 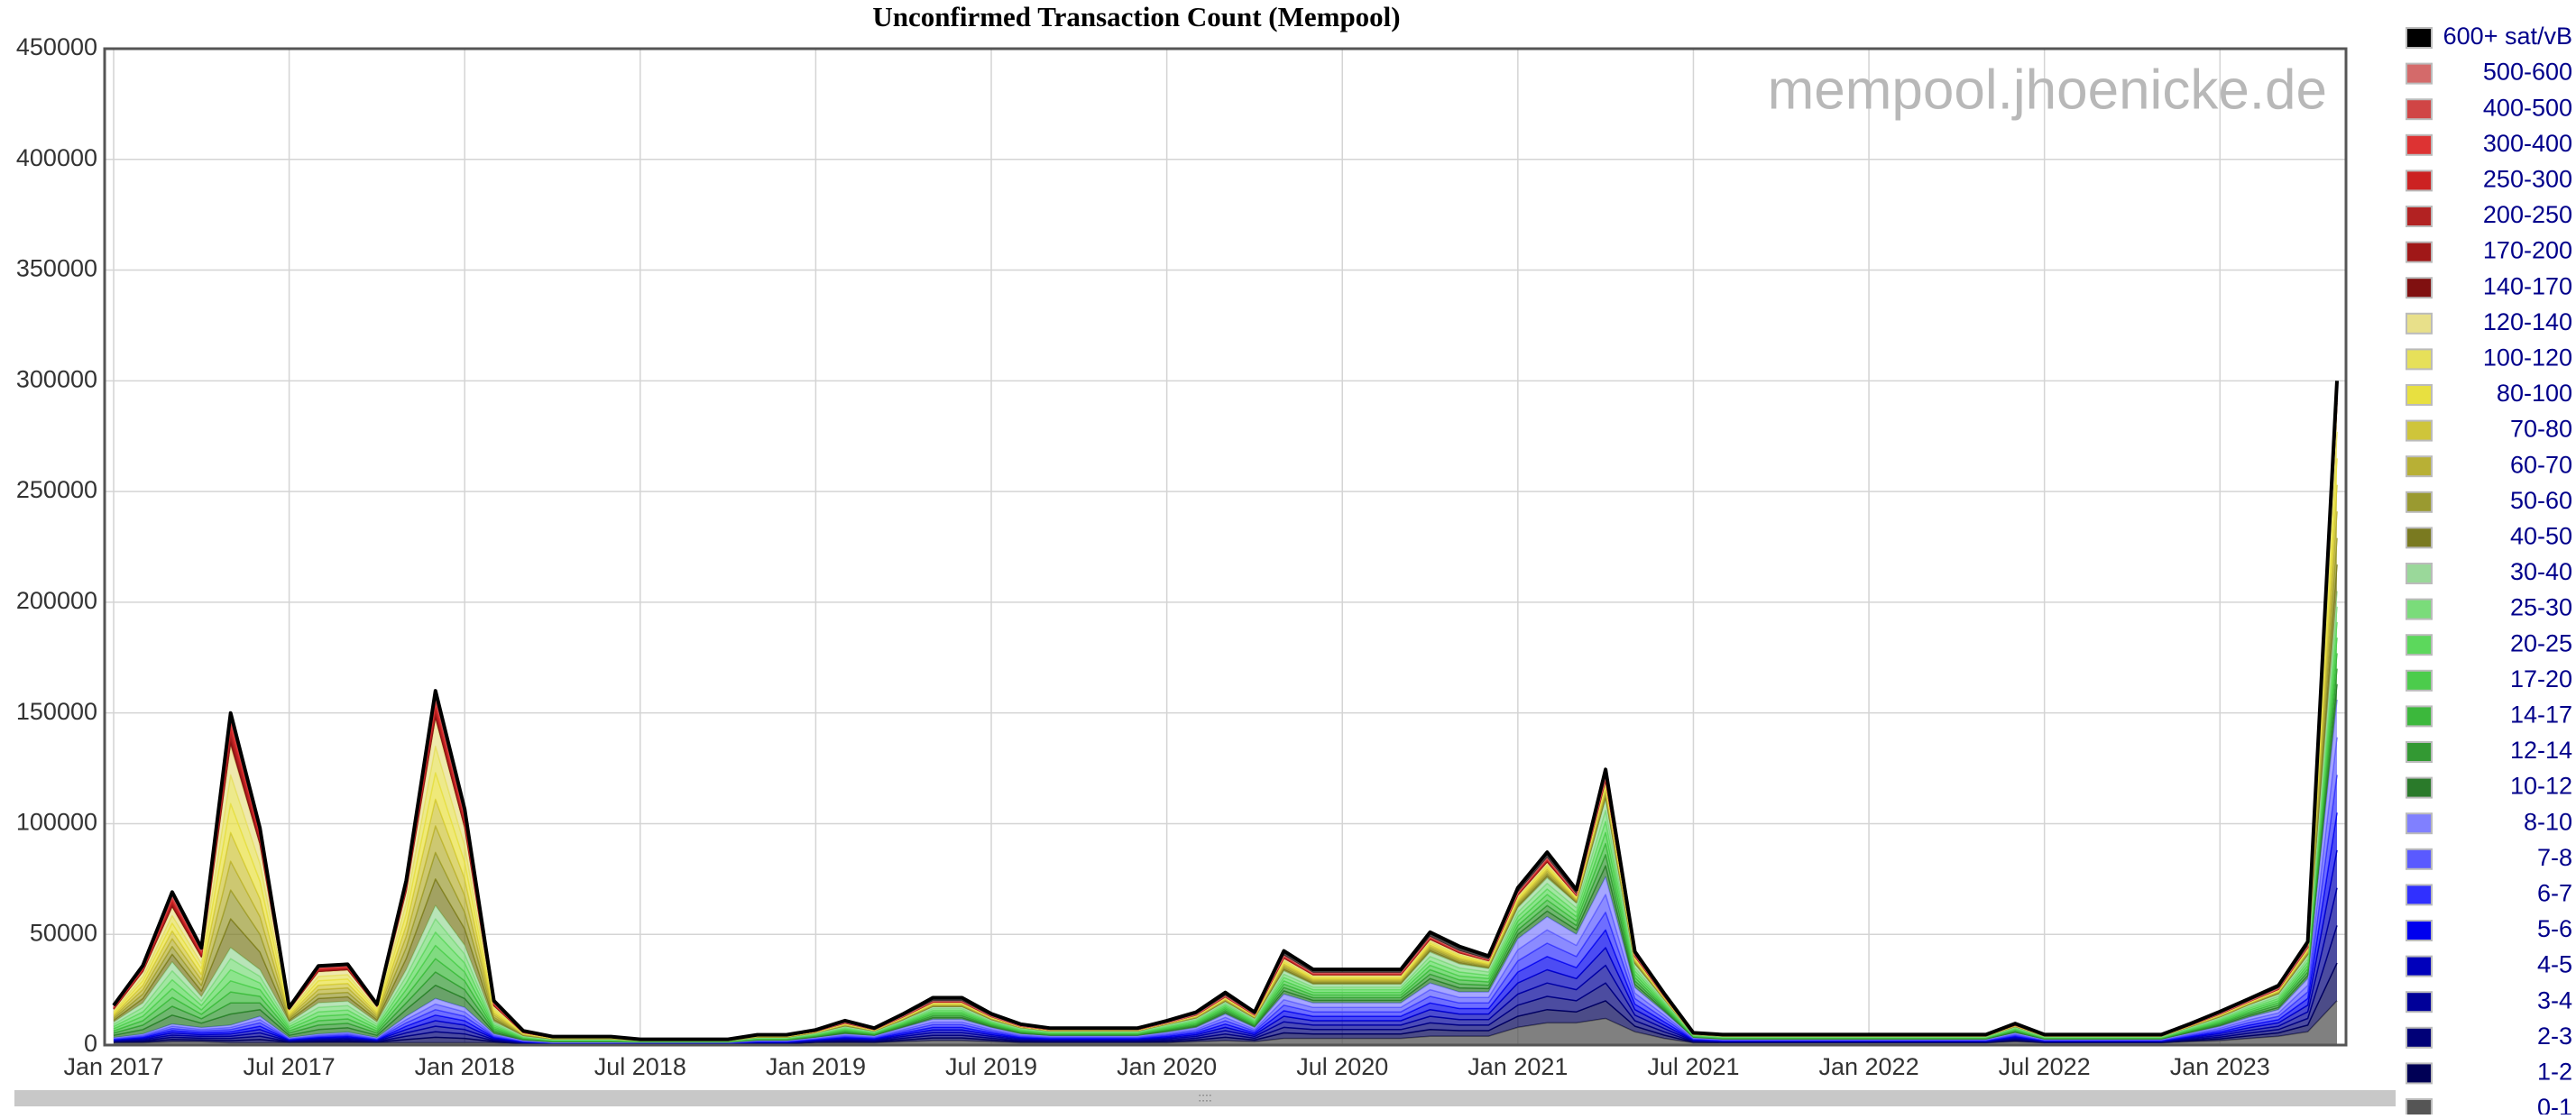 I want to click on legend-label: 12-14, so click(x=2541, y=750).